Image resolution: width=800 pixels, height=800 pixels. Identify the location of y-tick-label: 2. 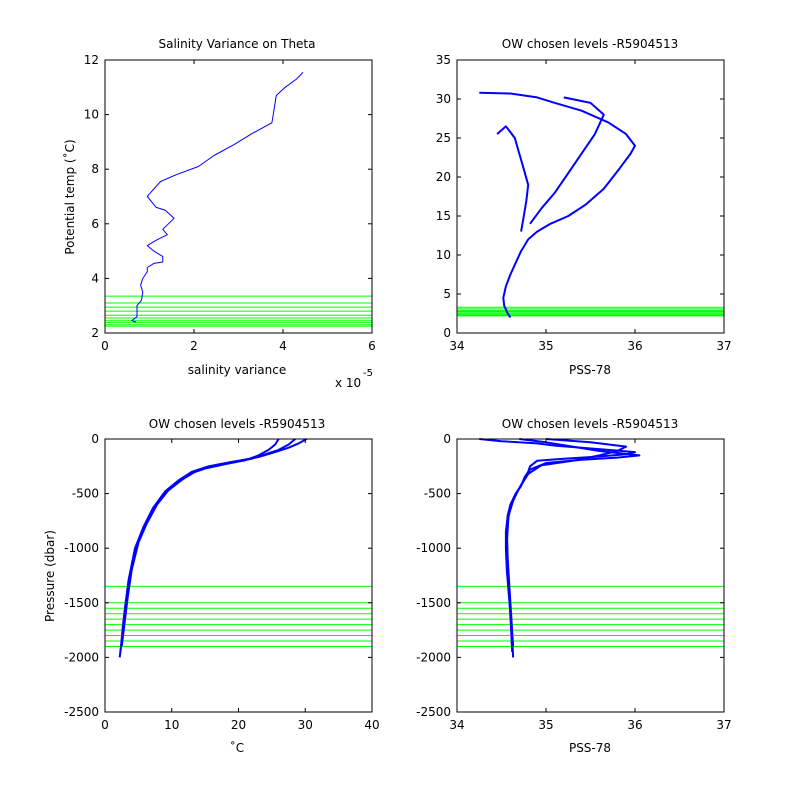
(95, 333).